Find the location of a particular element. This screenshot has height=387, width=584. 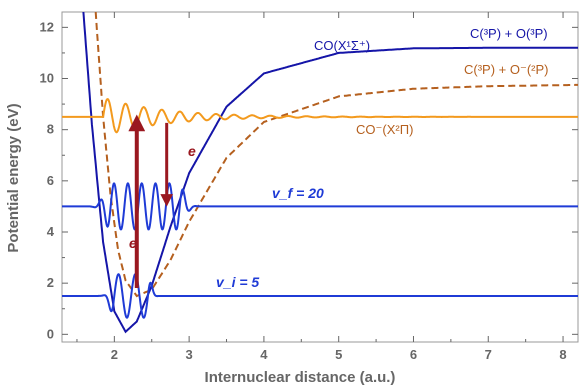

arrow-up-label: e is located at coordinates (133, 243).